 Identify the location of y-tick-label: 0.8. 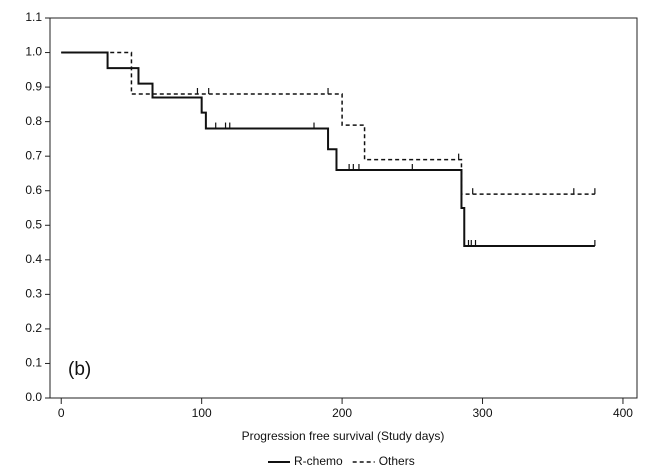
(33, 121).